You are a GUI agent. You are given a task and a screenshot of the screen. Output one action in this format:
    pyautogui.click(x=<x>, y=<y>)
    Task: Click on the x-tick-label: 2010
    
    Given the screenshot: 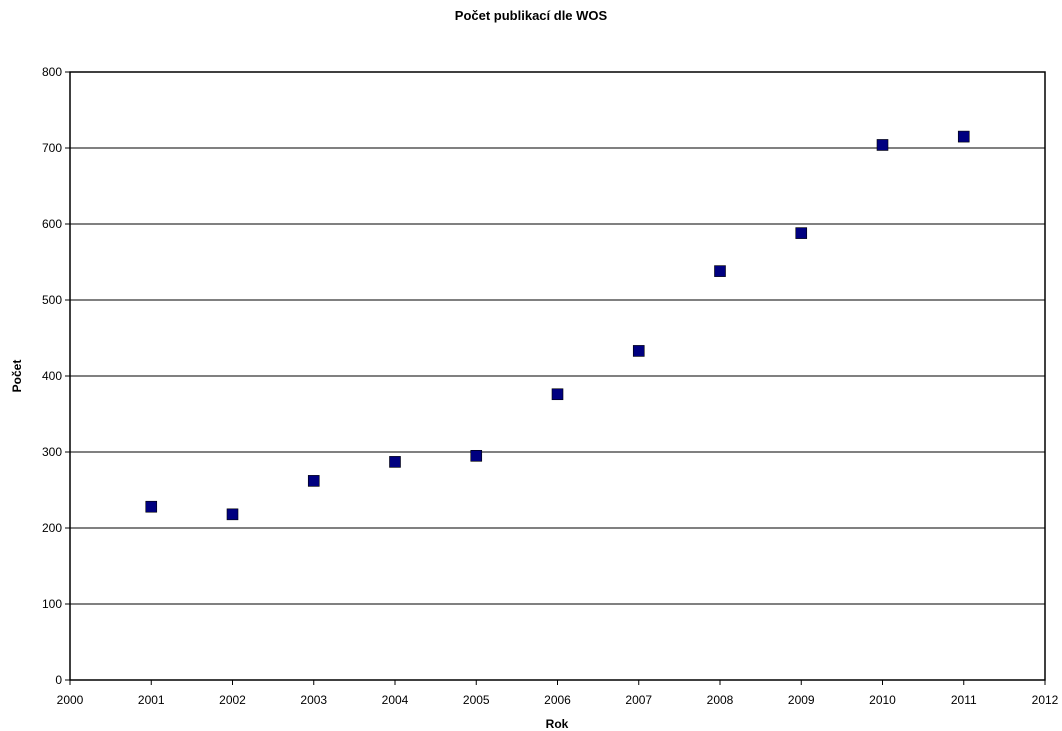 What is the action you would take?
    pyautogui.click(x=882, y=700)
    